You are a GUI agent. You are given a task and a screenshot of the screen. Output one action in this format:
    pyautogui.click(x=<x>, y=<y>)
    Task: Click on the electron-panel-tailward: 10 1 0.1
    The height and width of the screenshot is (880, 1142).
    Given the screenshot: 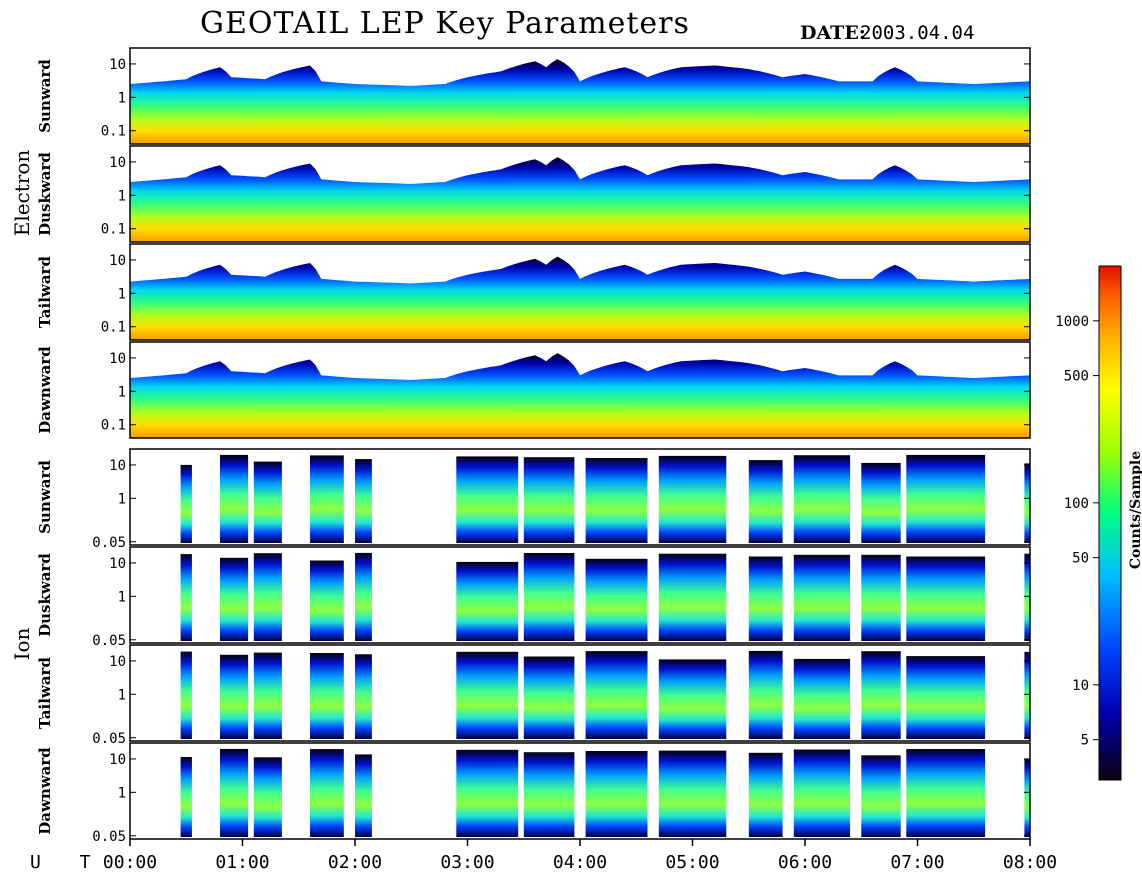 What is the action you would take?
    pyautogui.click(x=566, y=292)
    